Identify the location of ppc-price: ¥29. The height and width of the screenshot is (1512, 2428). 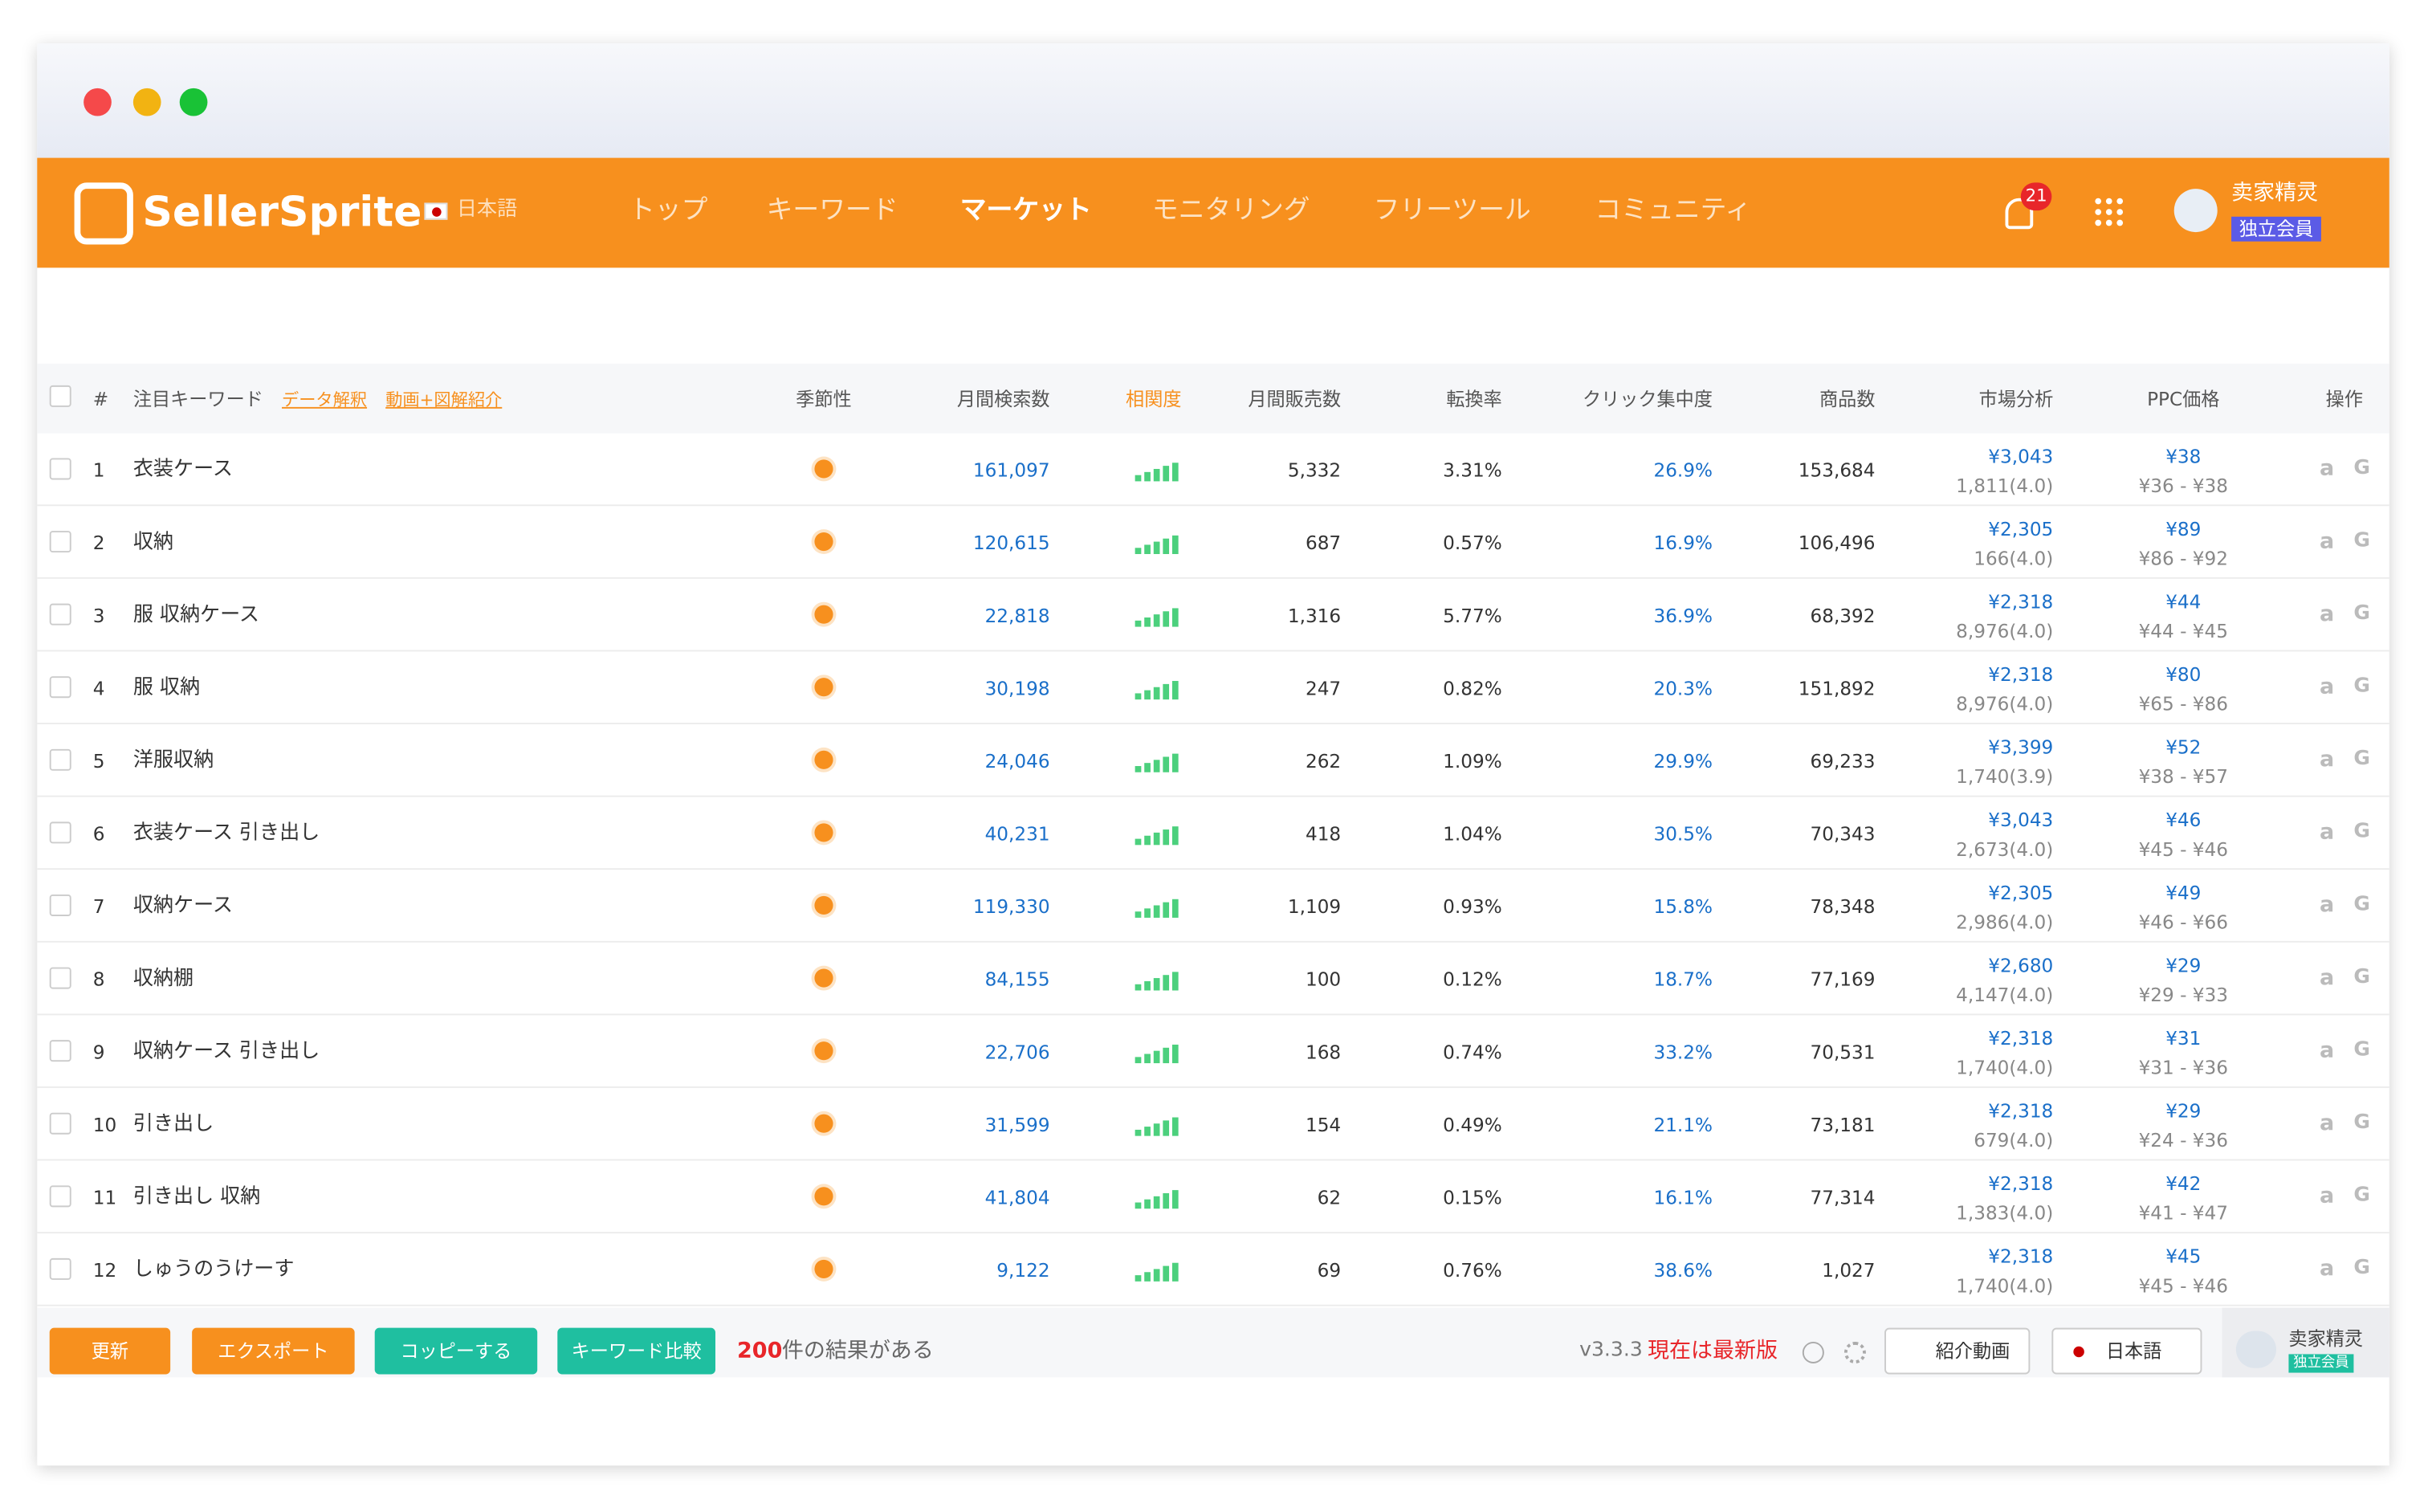
(2183, 1111).